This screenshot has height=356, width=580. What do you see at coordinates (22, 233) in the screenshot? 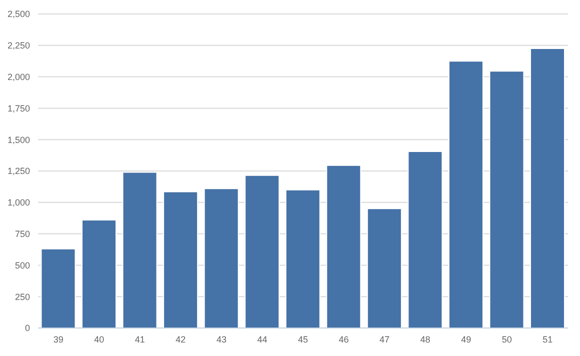
I see `y-tick-label: 750` at bounding box center [22, 233].